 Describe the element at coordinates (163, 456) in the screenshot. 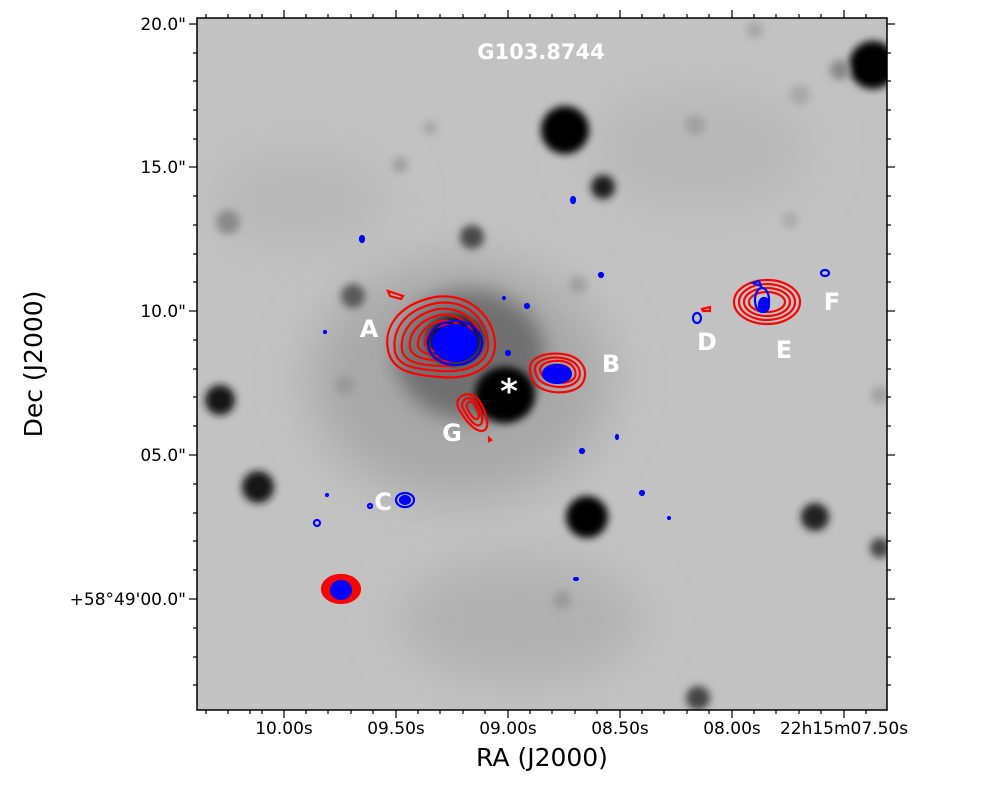

I see `y-tick-label: 05.0"` at that location.